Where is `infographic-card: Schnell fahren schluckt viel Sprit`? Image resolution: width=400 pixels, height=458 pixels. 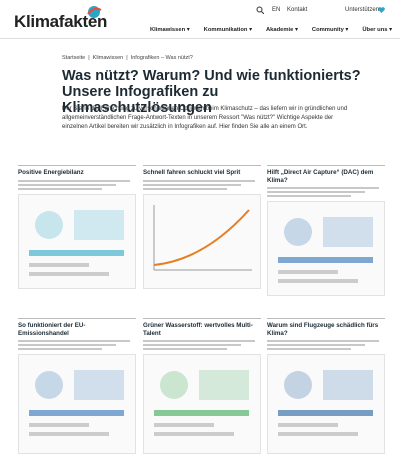
infographic-card: Schnell fahren schluckt viel Sprit is located at coordinates (202, 227).